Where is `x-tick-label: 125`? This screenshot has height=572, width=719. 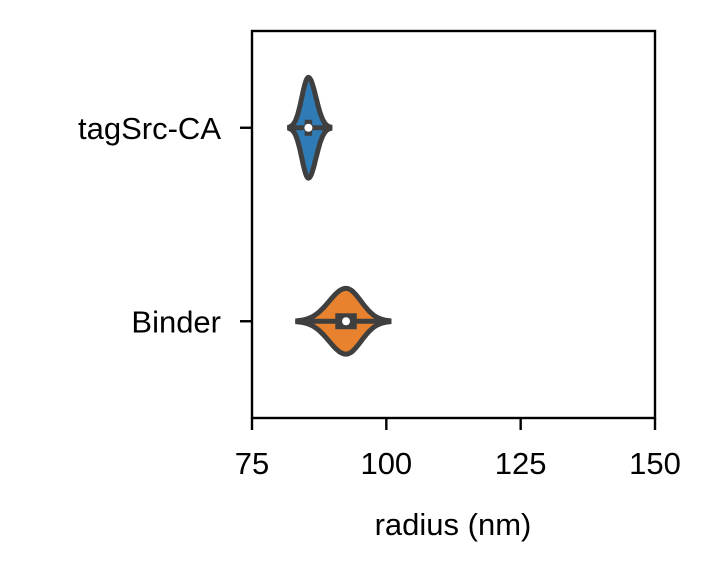 x-tick-label: 125 is located at coordinates (521, 463).